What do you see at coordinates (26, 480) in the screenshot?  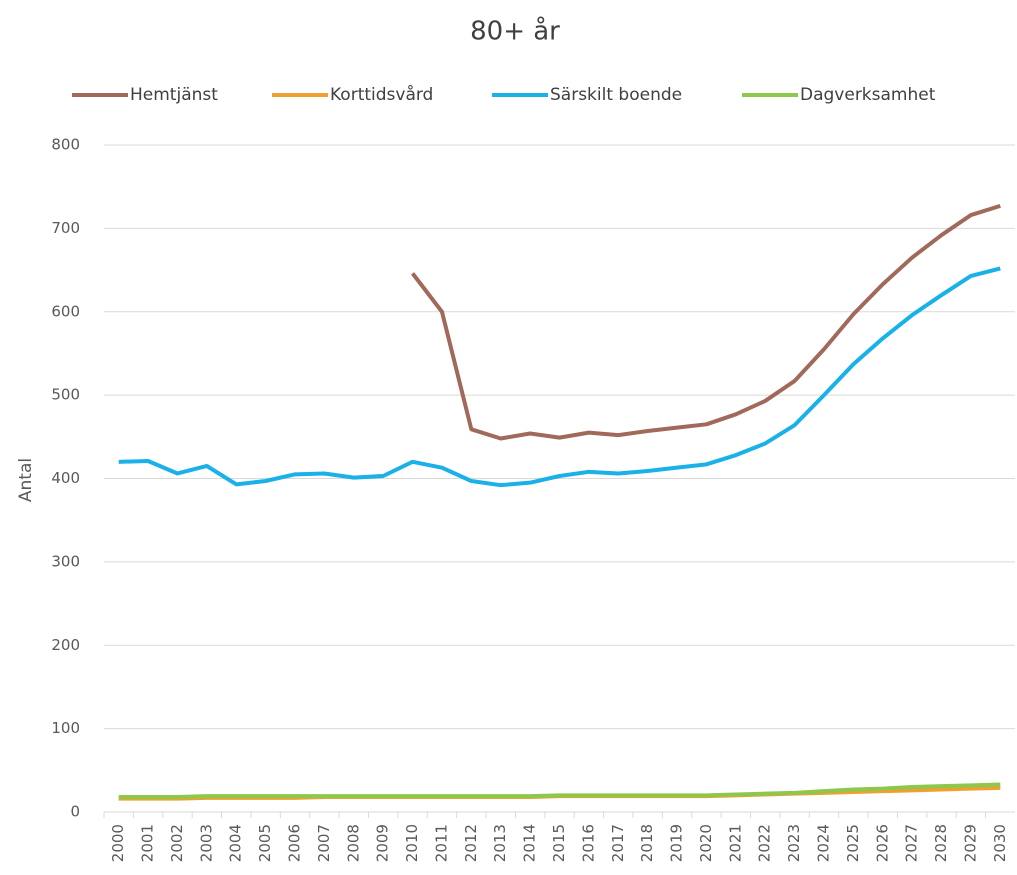 I see `y-axis-label: Antal` at bounding box center [26, 480].